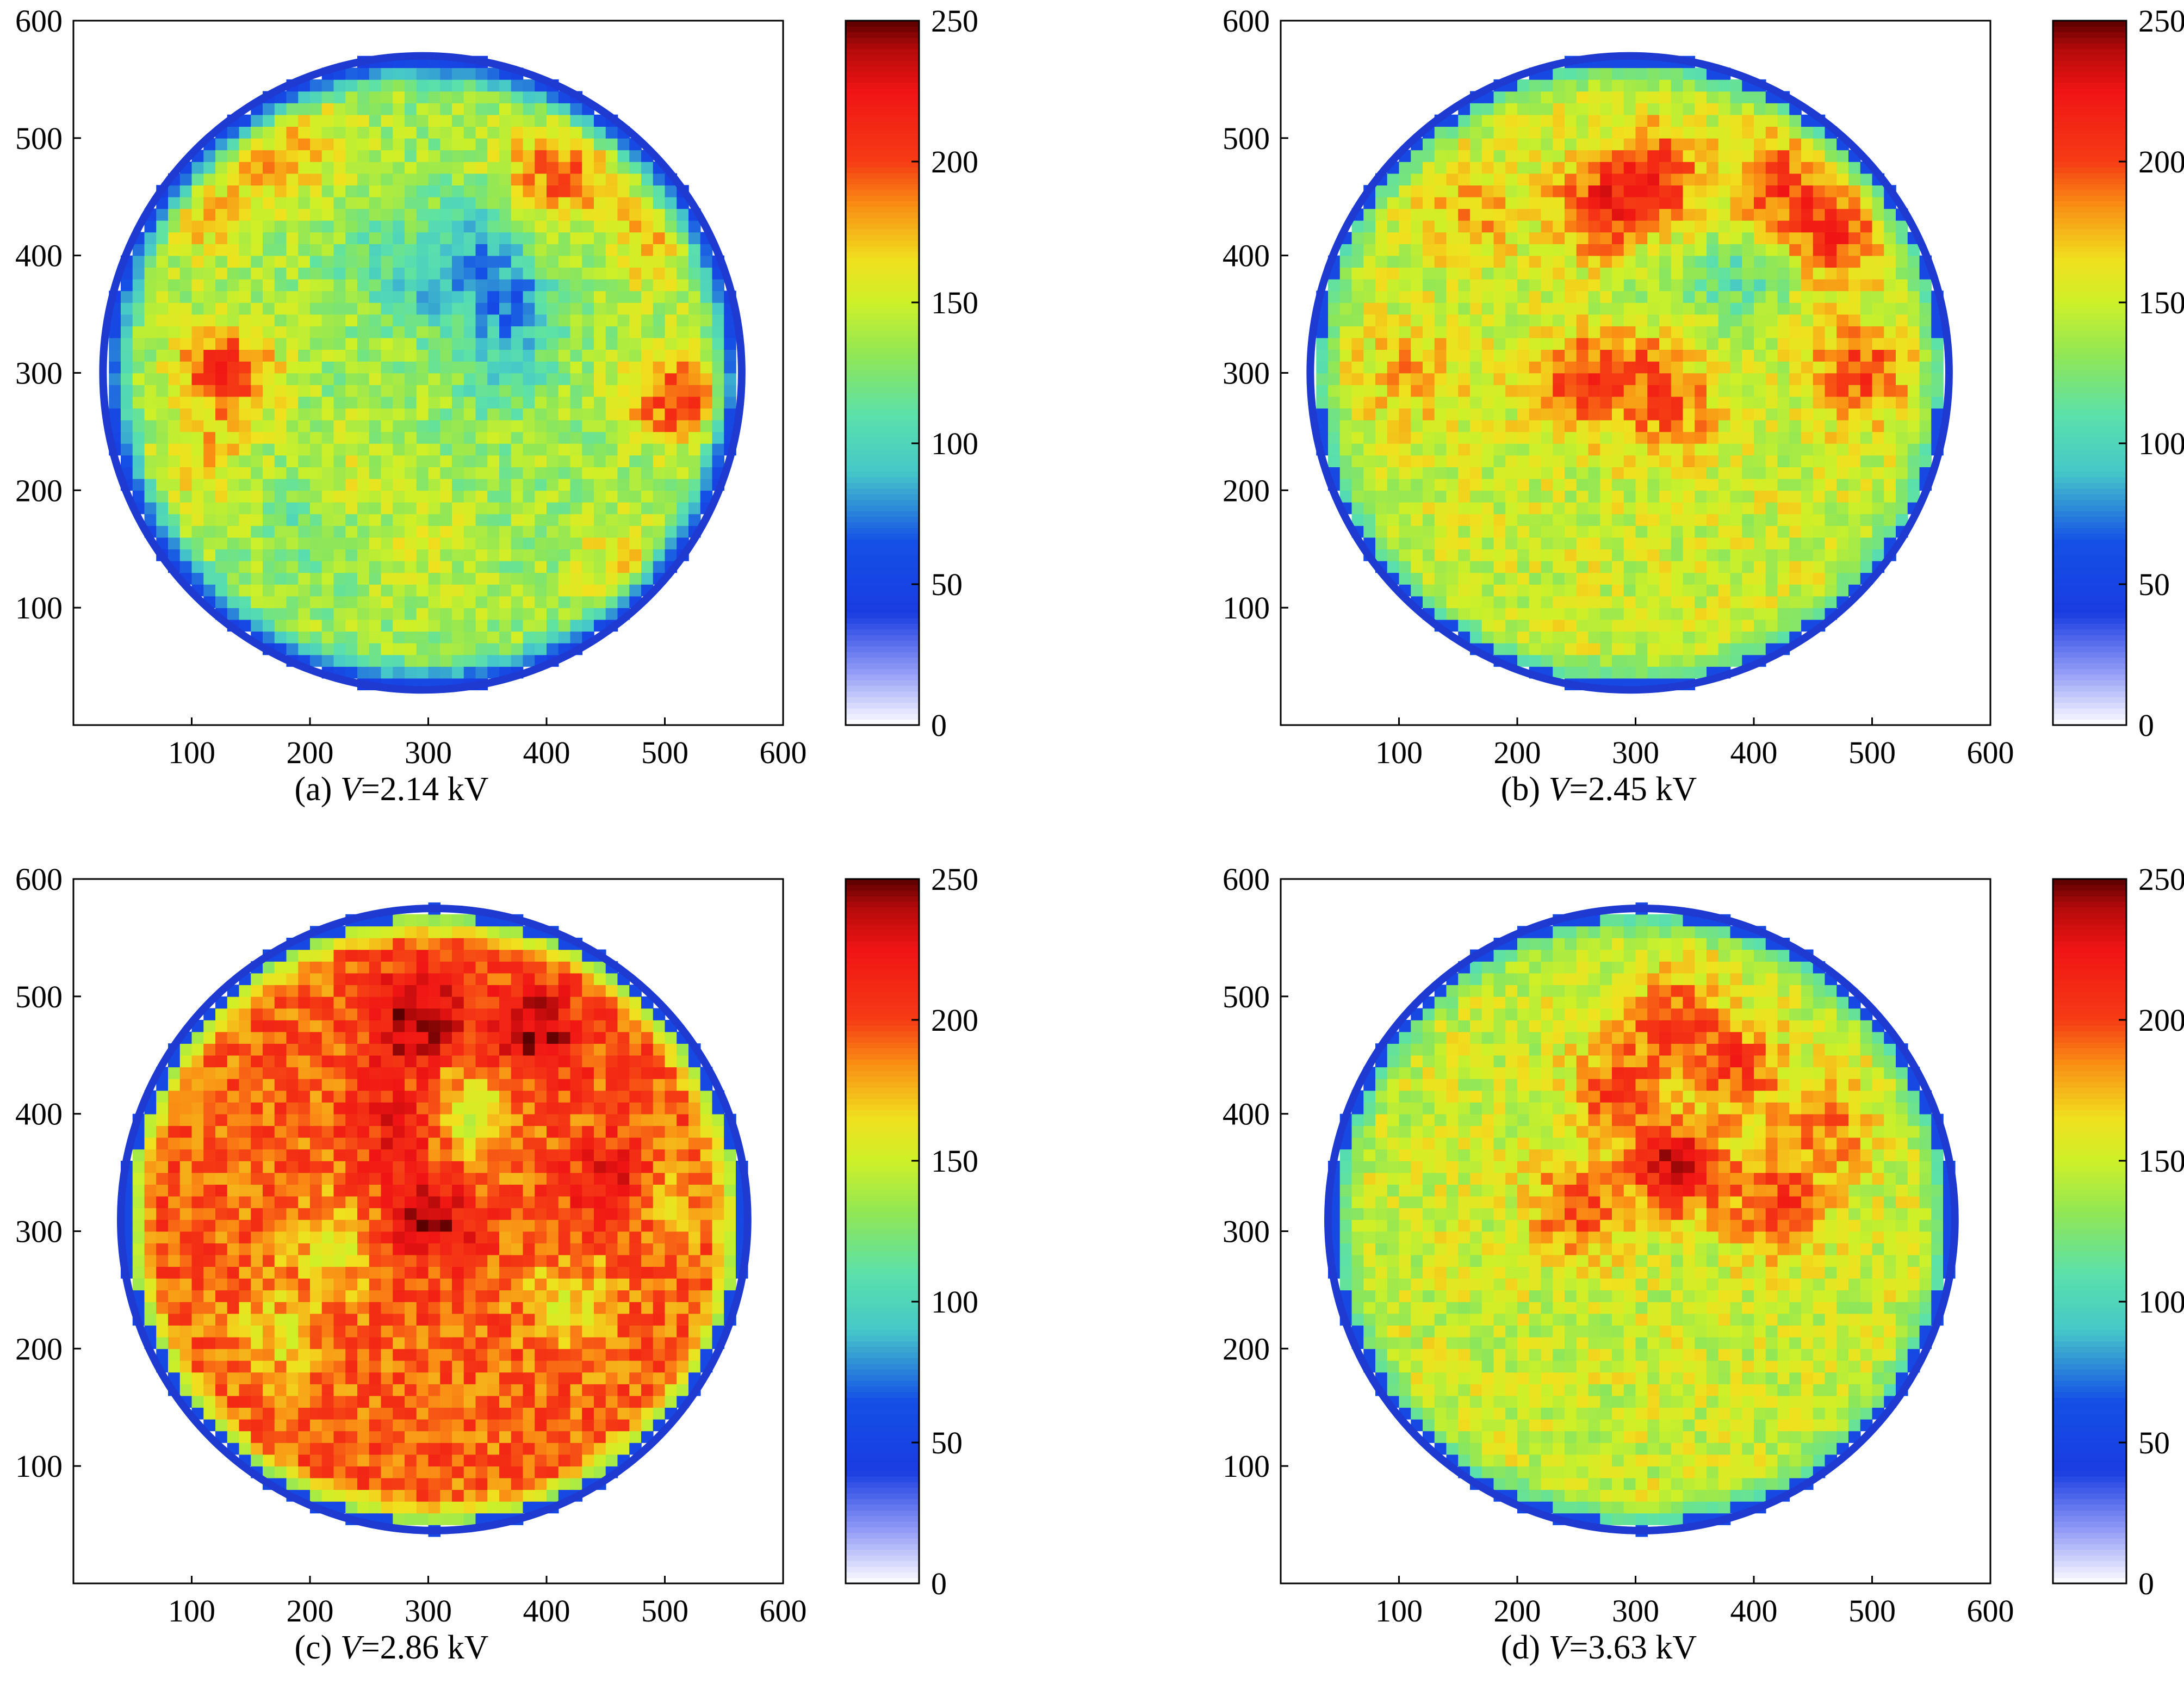 The width and height of the screenshot is (2184, 1696). I want to click on y-tick-label: 100, so click(1246, 608).